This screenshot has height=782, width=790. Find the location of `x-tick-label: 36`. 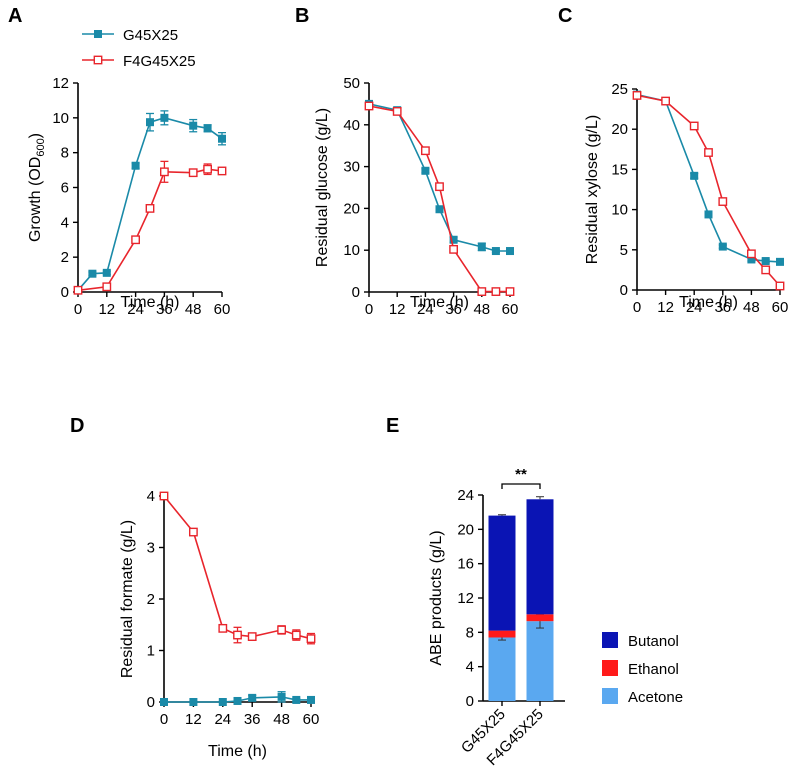

x-tick-label: 36 is located at coordinates (164, 309).